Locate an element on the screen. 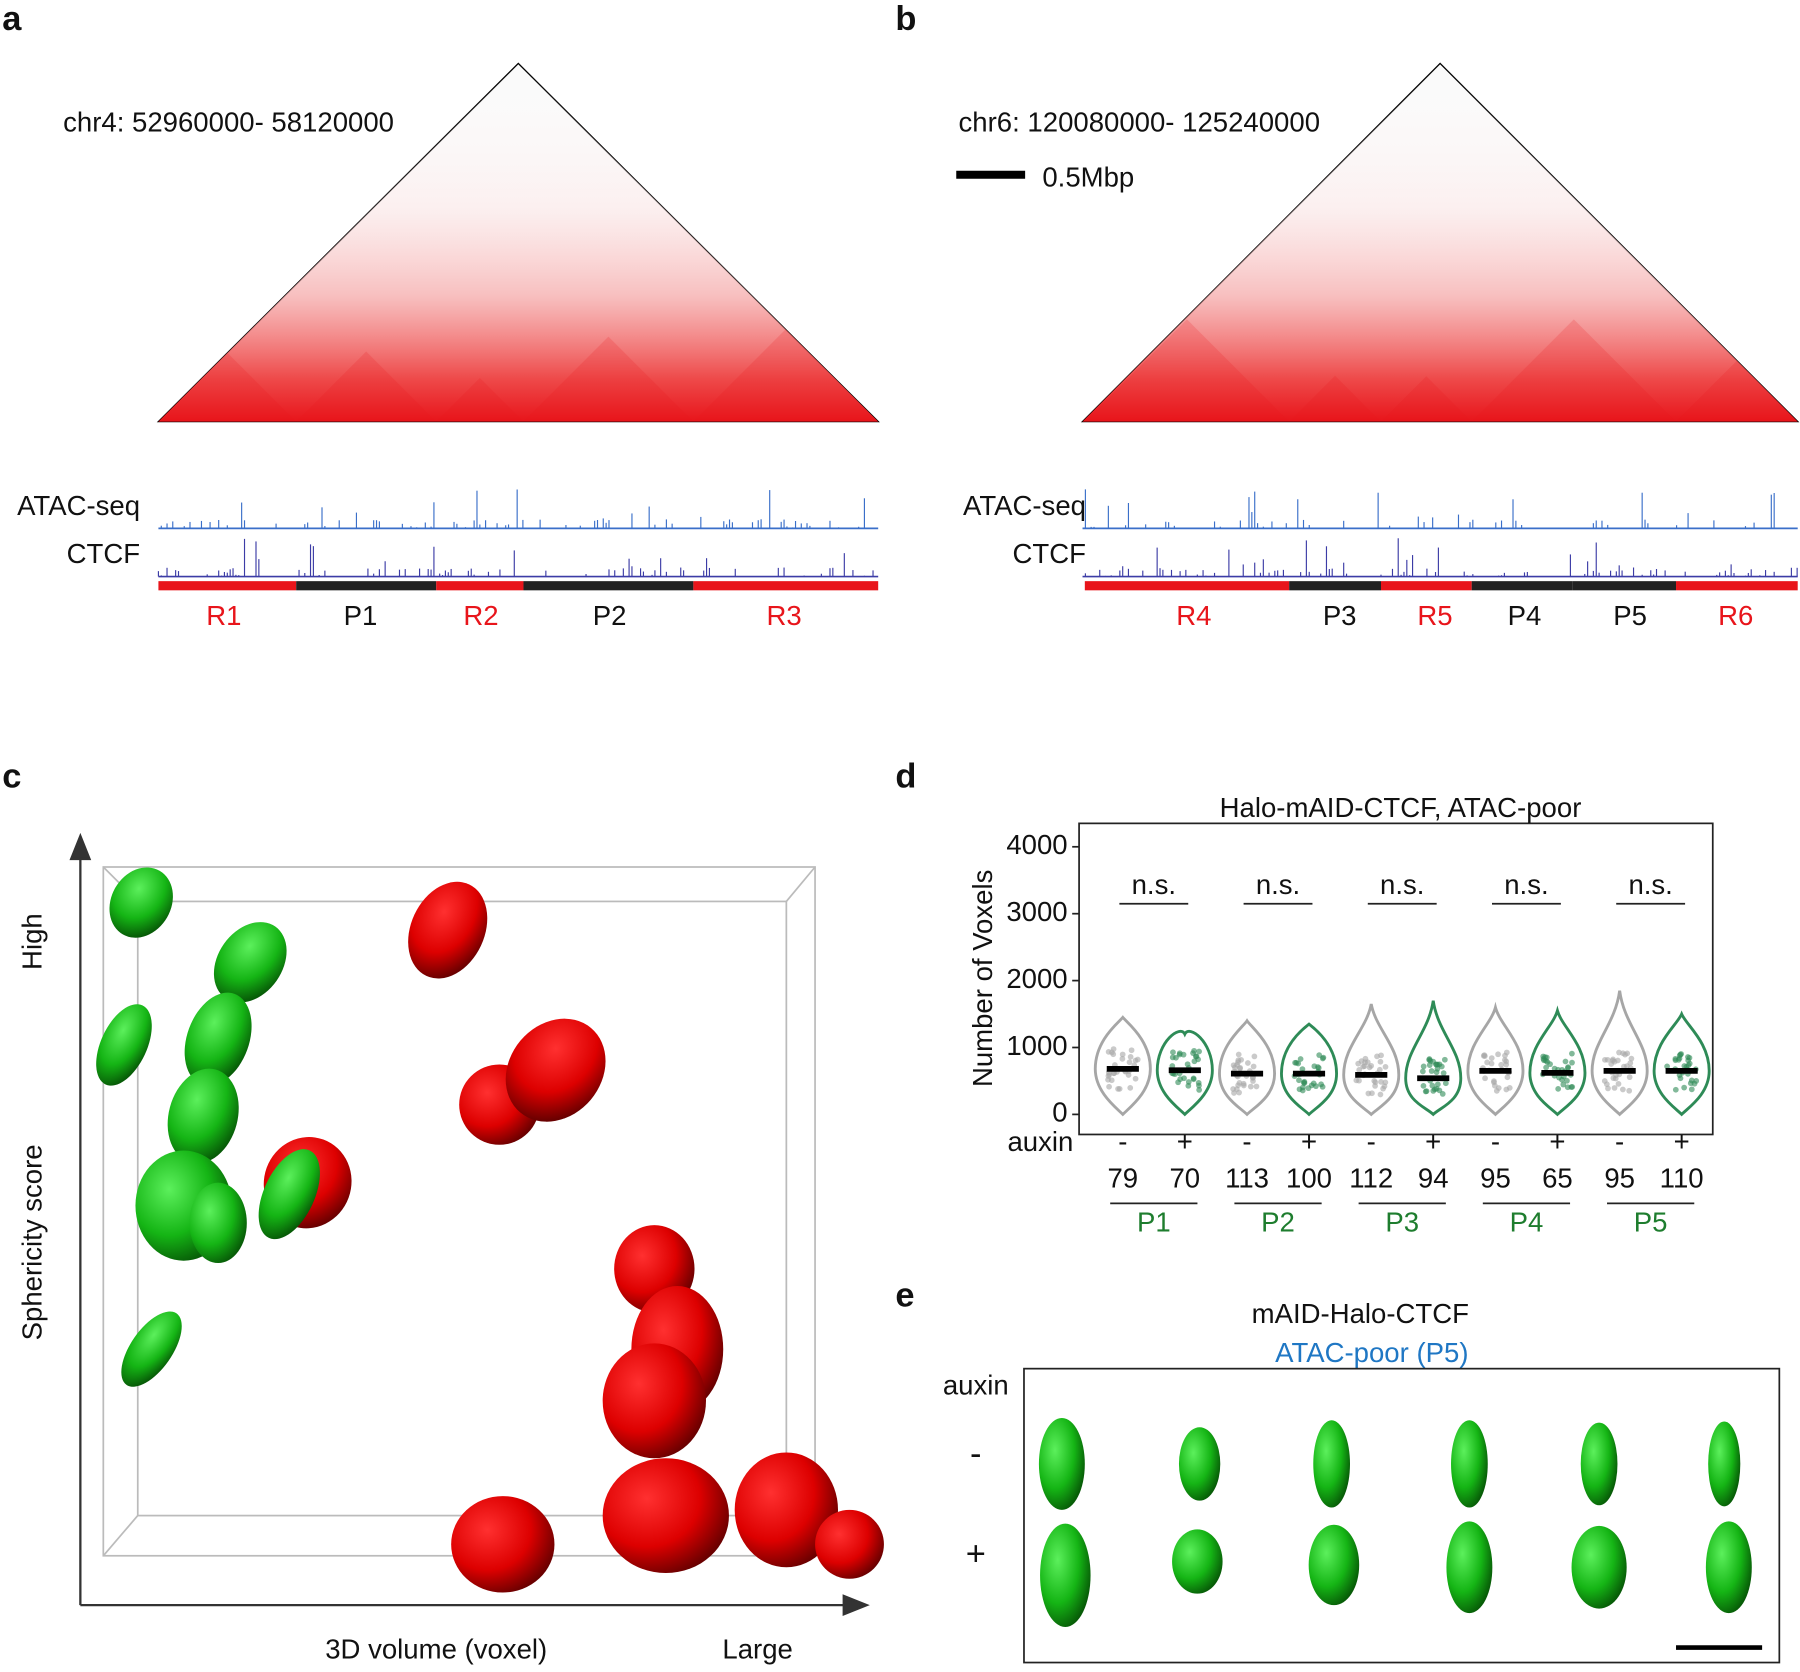 The width and height of the screenshot is (1800, 1672). n-label: 113 is located at coordinates (1247, 1178).